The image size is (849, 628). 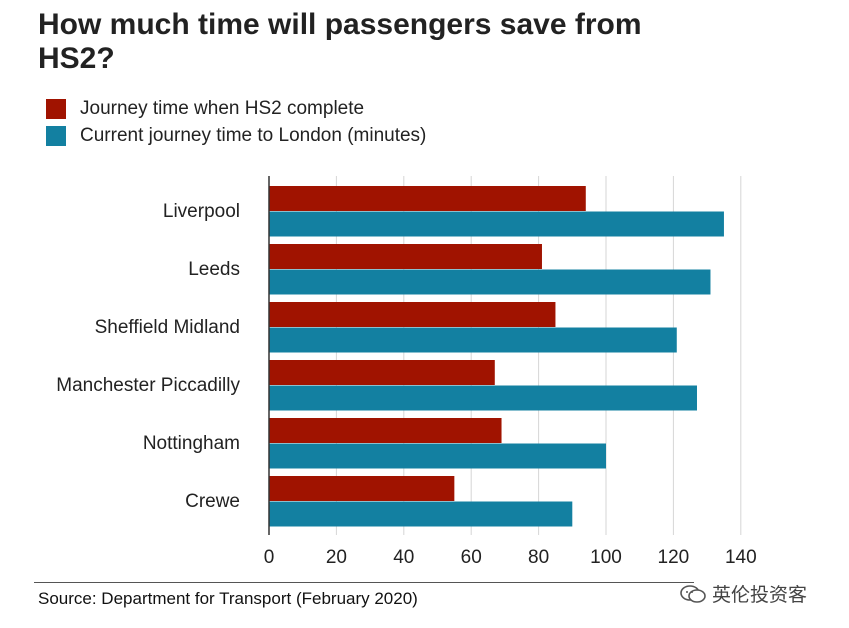 I want to click on footer-divider, so click(x=364, y=582).